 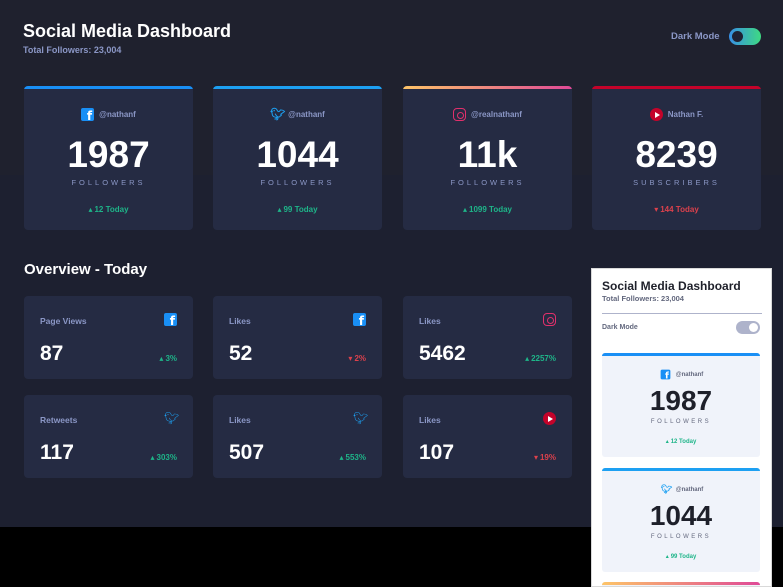 I want to click on overview-card: Page Views 87 3%, so click(x=108, y=337).